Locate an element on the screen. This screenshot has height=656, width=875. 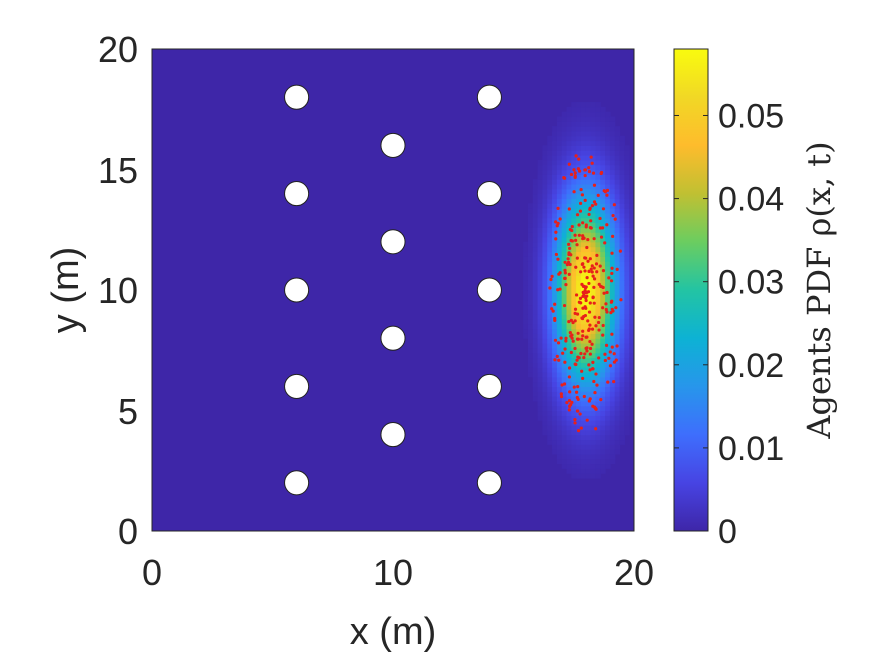
y-tick-label: 20 is located at coordinates (118, 49).